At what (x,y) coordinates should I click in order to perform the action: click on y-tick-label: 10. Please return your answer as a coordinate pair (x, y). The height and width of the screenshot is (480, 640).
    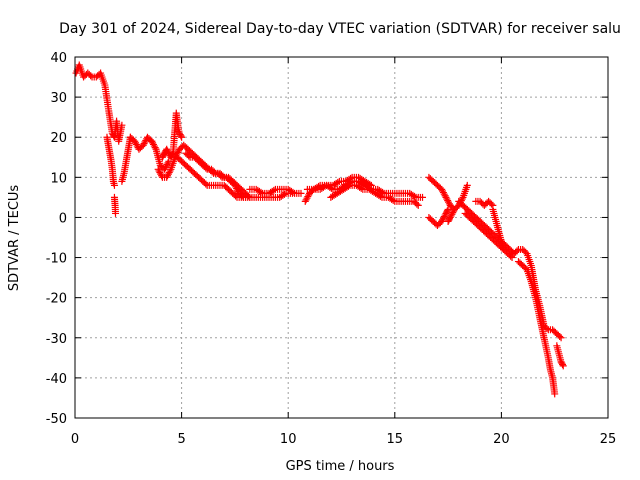
    Looking at the image, I should click on (58, 178).